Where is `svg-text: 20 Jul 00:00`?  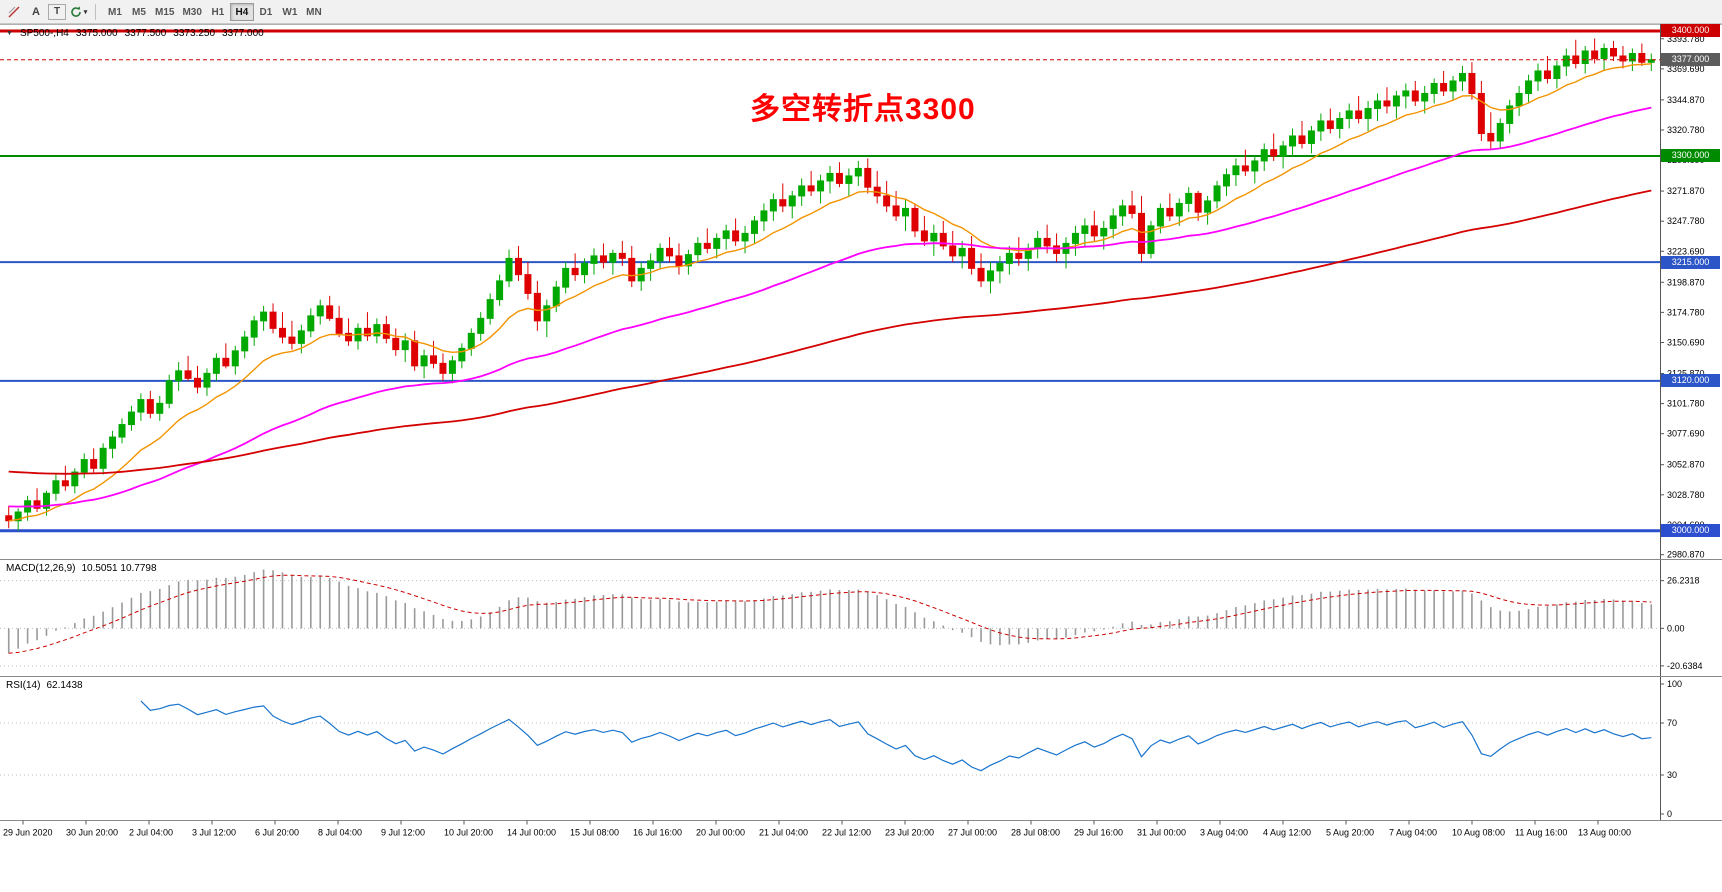
svg-text: 20 Jul 00:00 is located at coordinates (720, 833).